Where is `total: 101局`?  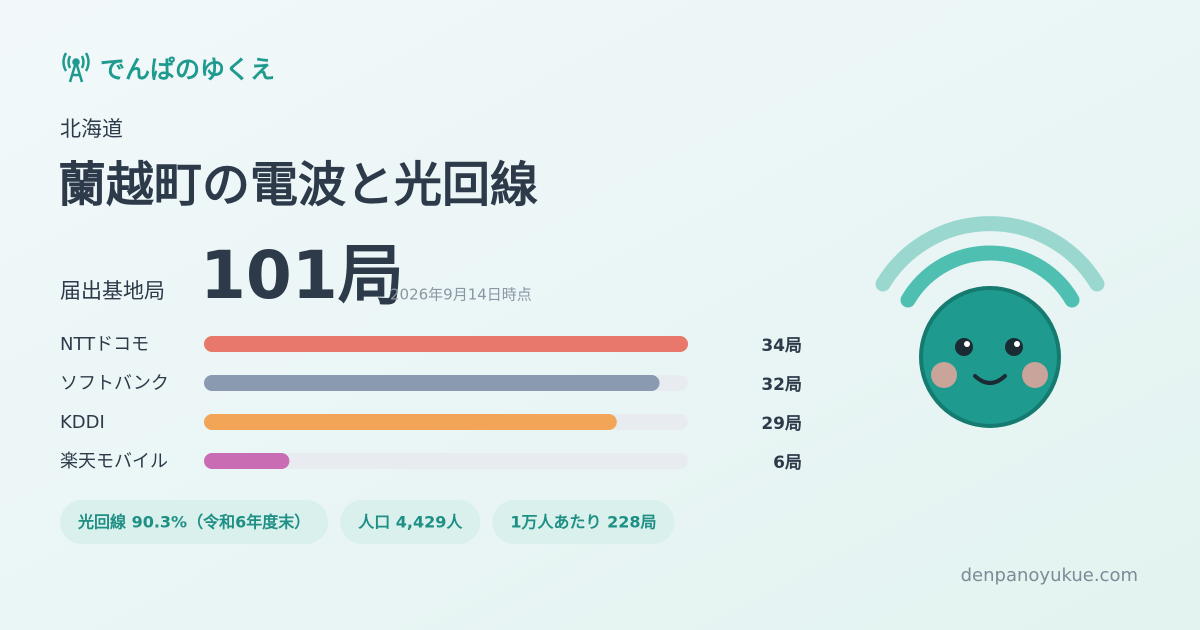
total: 101局 is located at coordinates (302, 275).